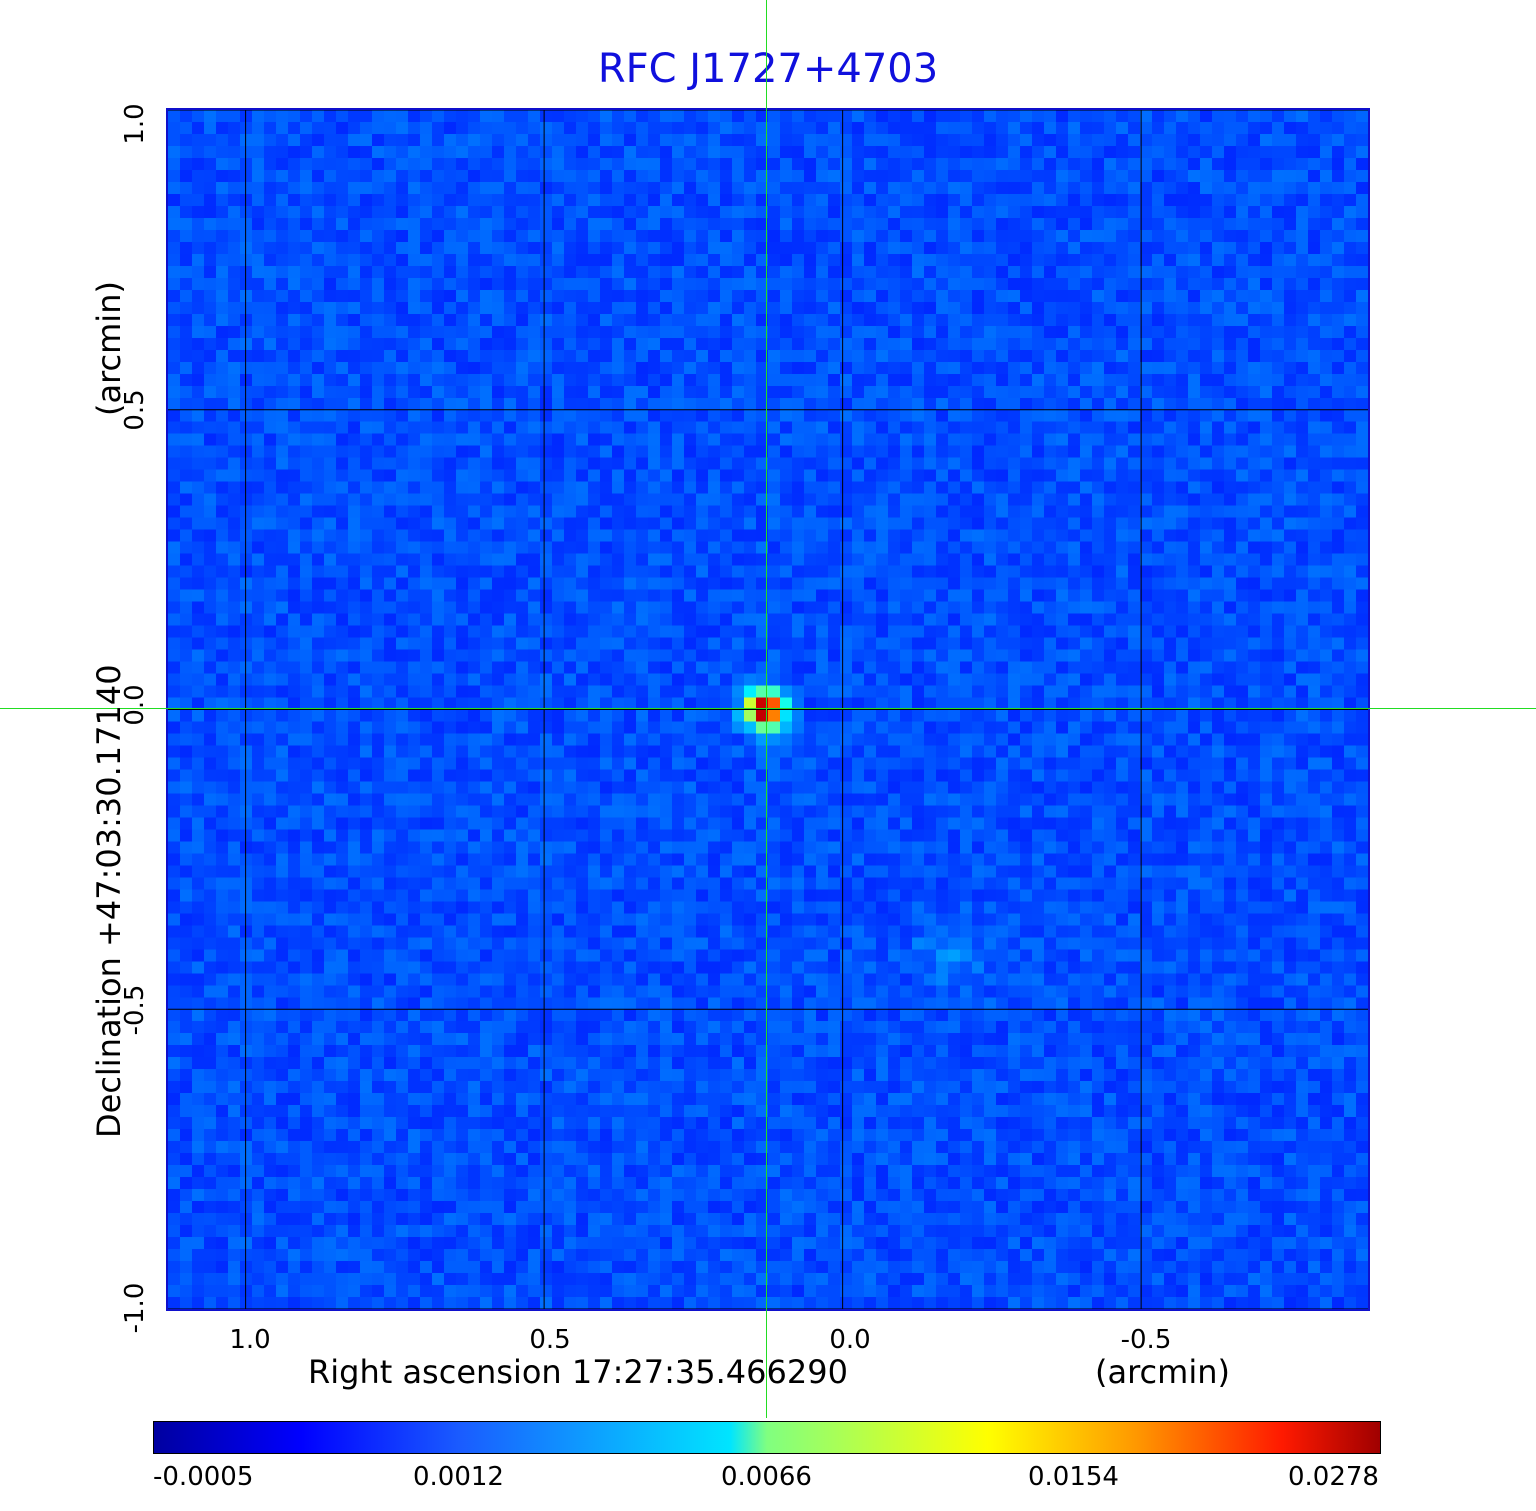 Image resolution: width=1536 pixels, height=1511 pixels. Describe the element at coordinates (850, 1340) in the screenshot. I see `x-tick-label: 0.0` at that location.